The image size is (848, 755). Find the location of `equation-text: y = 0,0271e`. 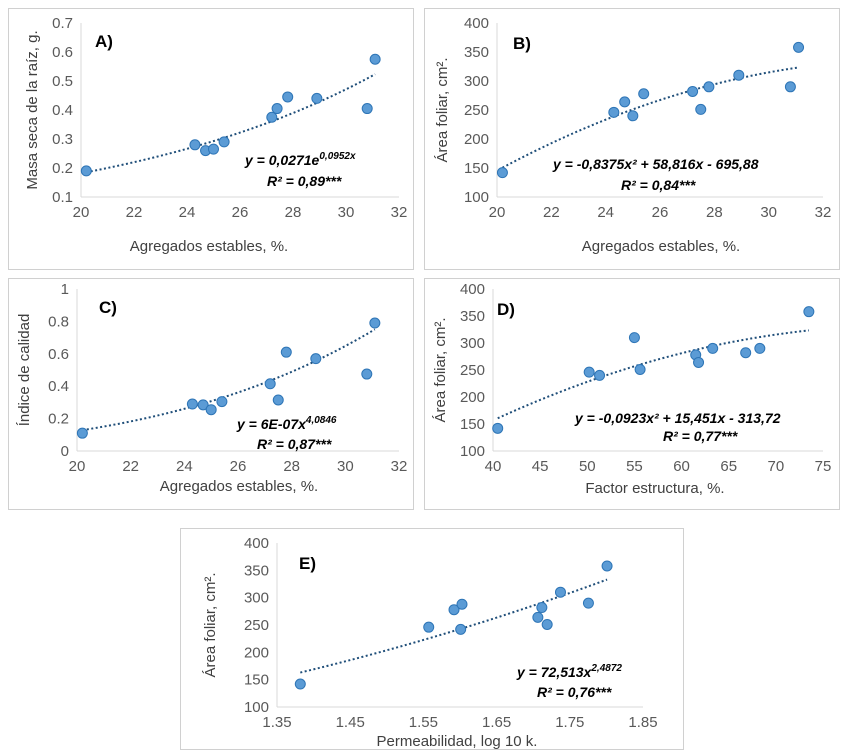

equation-text: y = 0,0271e is located at coordinates (282, 160).